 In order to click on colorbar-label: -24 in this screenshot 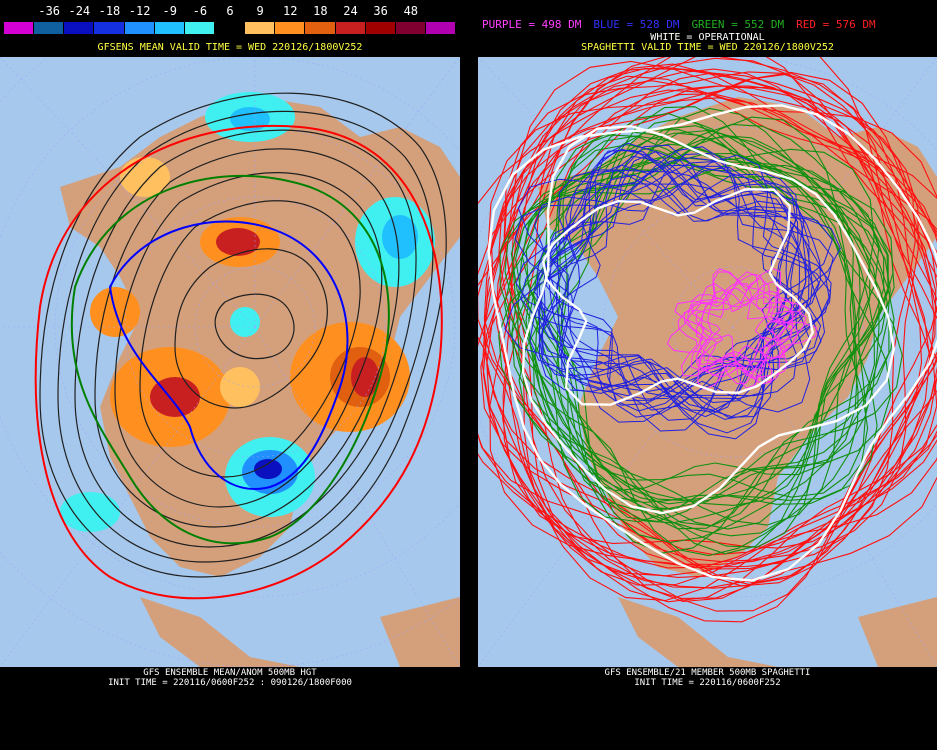, I will do `click(79, 11)`.